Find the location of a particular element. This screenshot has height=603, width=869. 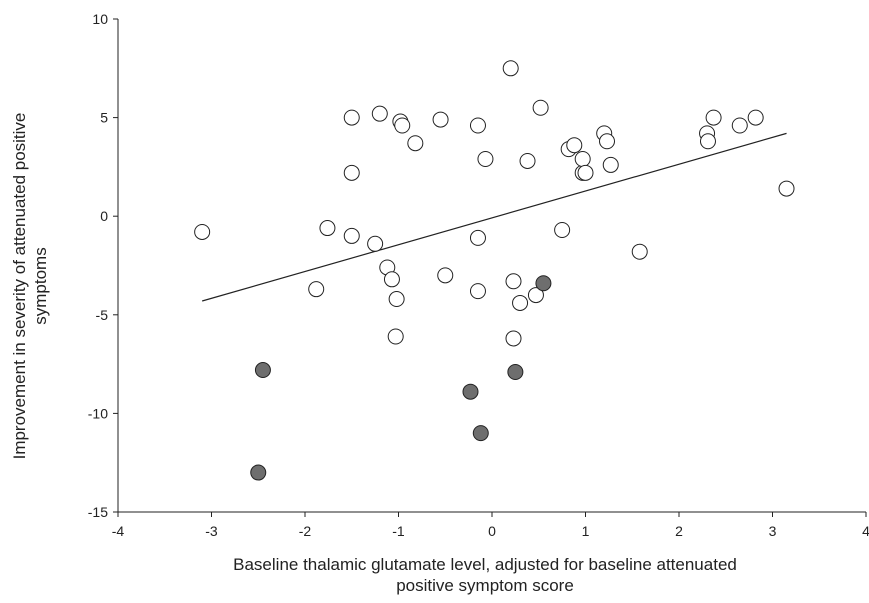

y-tick-label: -15 is located at coordinates (98, 512).